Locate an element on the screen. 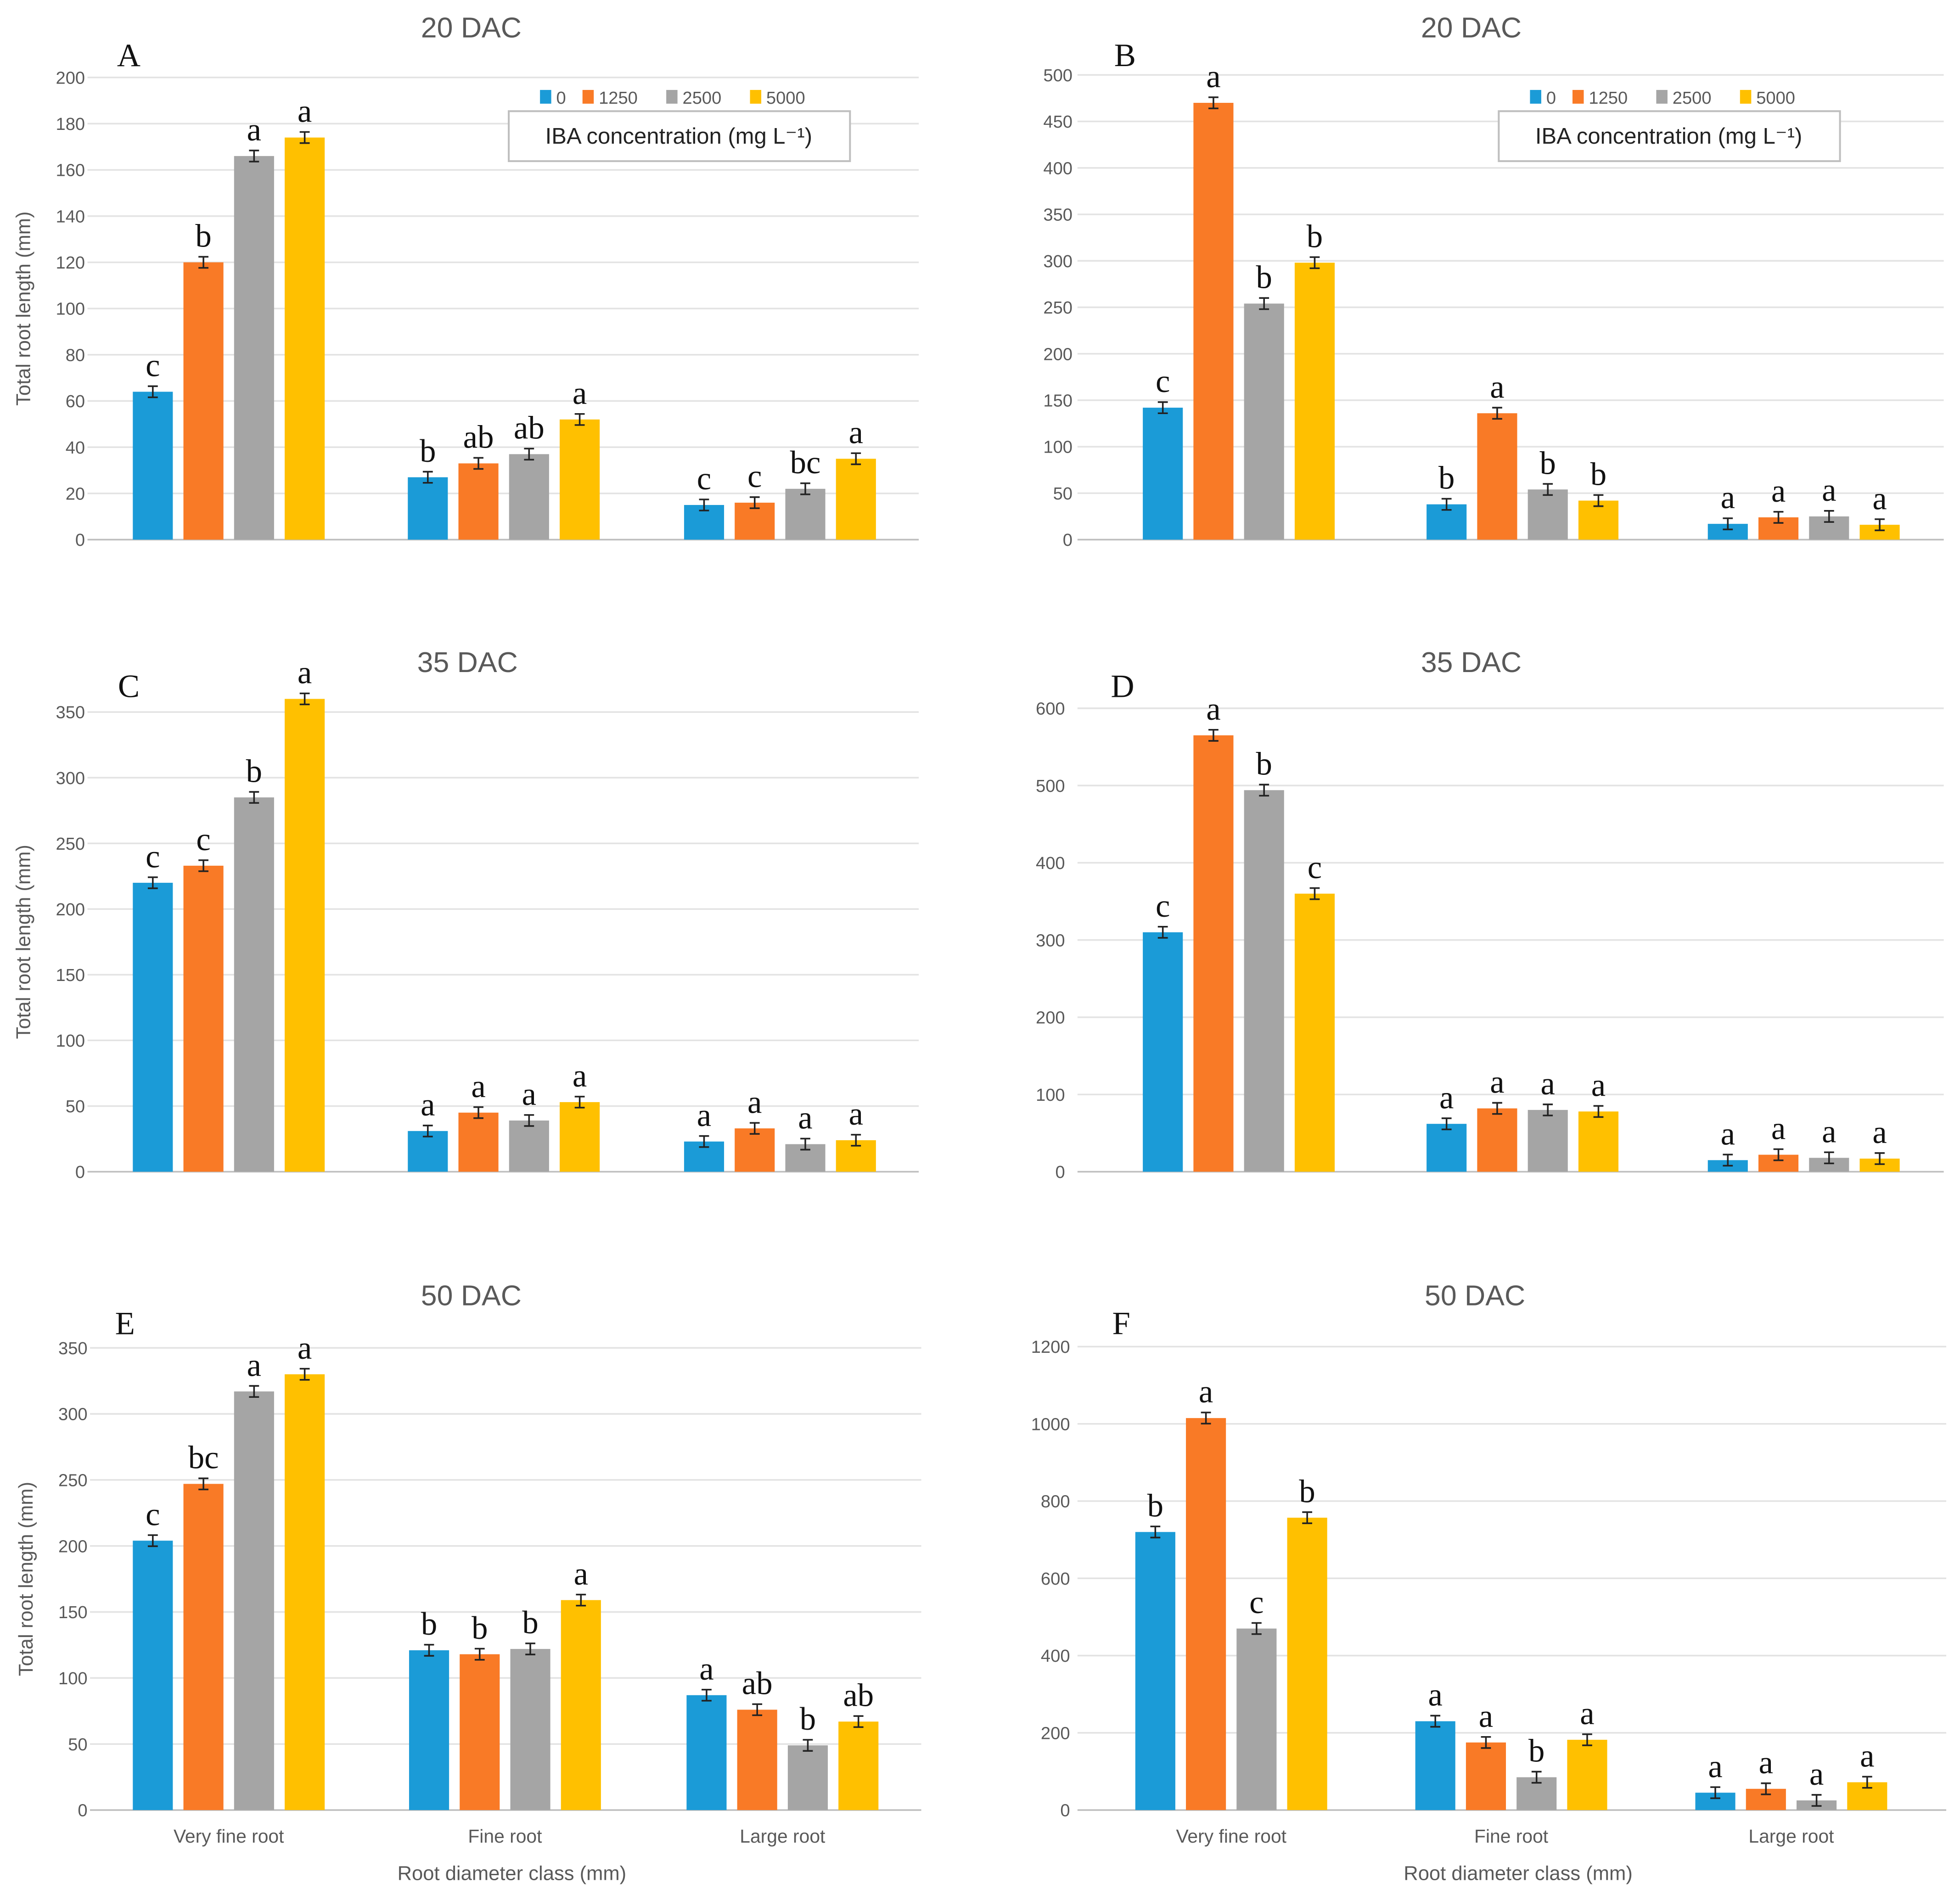 Image resolution: width=1960 pixels, height=1900 pixels. y-tick-label: 180 is located at coordinates (70, 124).